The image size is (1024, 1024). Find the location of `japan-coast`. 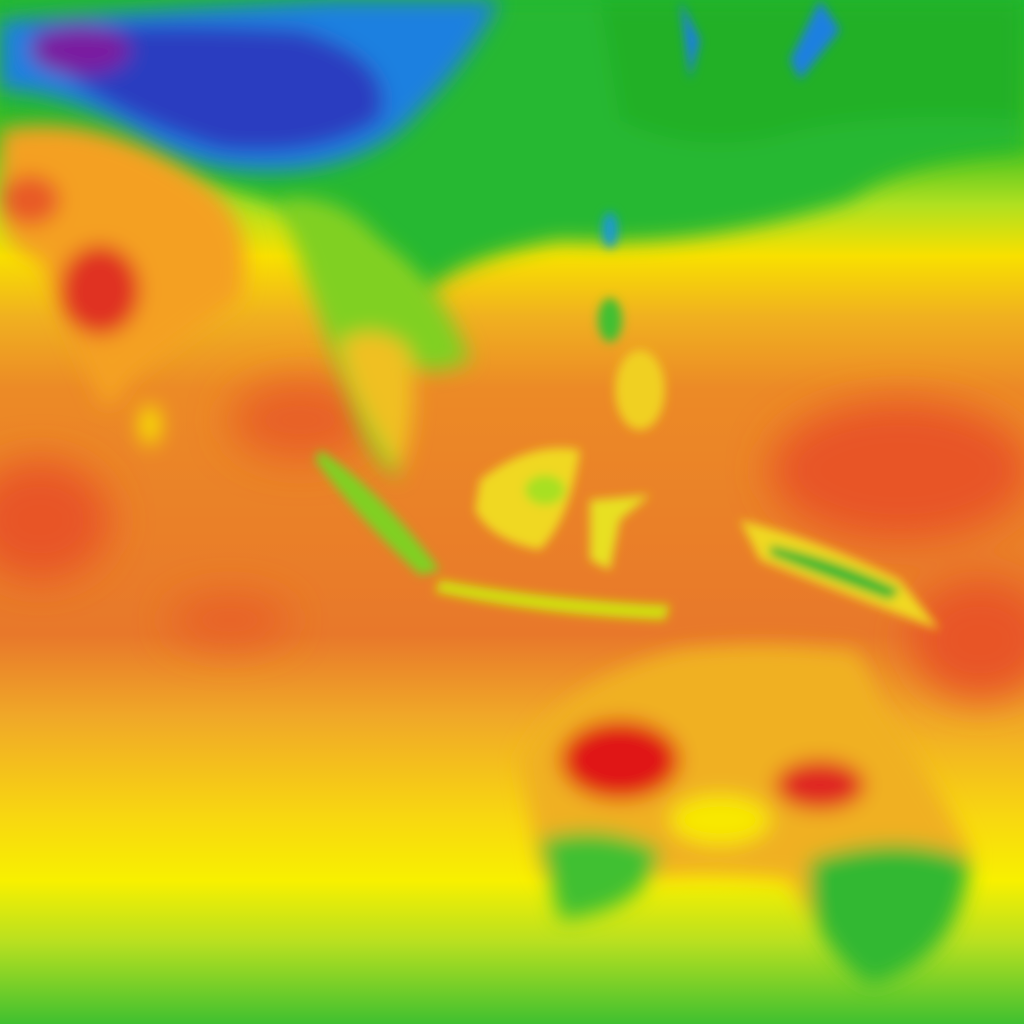

japan-coast is located at coordinates (760, 40).